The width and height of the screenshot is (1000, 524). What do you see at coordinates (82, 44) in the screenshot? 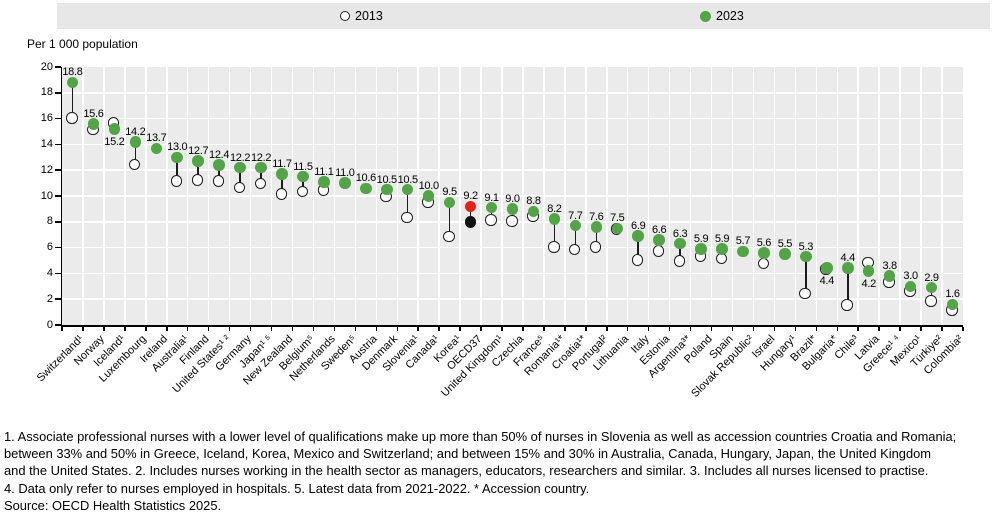
I see `y-axis-title: Per 1 000 population` at bounding box center [82, 44].